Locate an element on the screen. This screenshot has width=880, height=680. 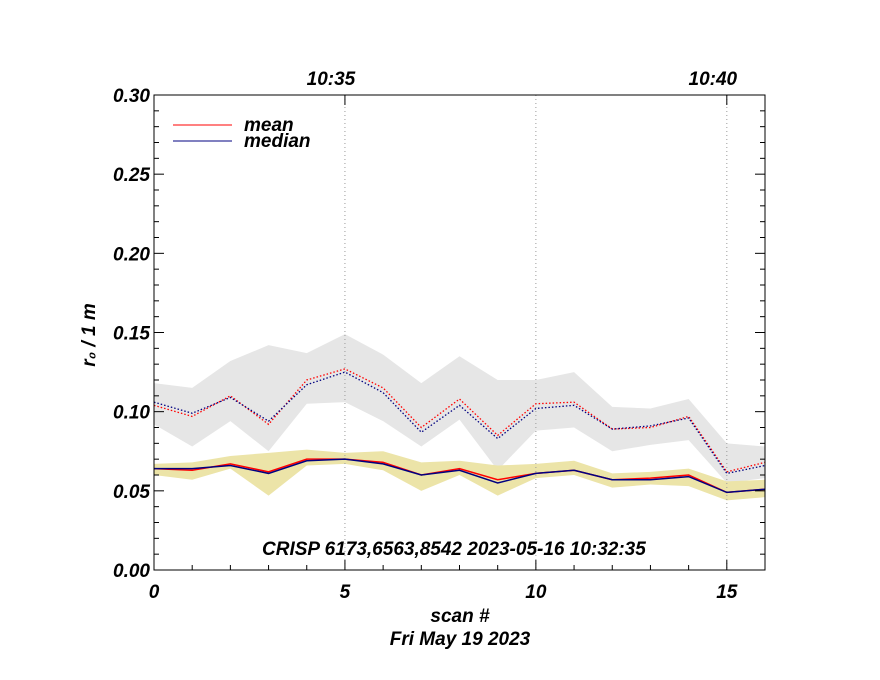
data-series is located at coordinates (459, 431).